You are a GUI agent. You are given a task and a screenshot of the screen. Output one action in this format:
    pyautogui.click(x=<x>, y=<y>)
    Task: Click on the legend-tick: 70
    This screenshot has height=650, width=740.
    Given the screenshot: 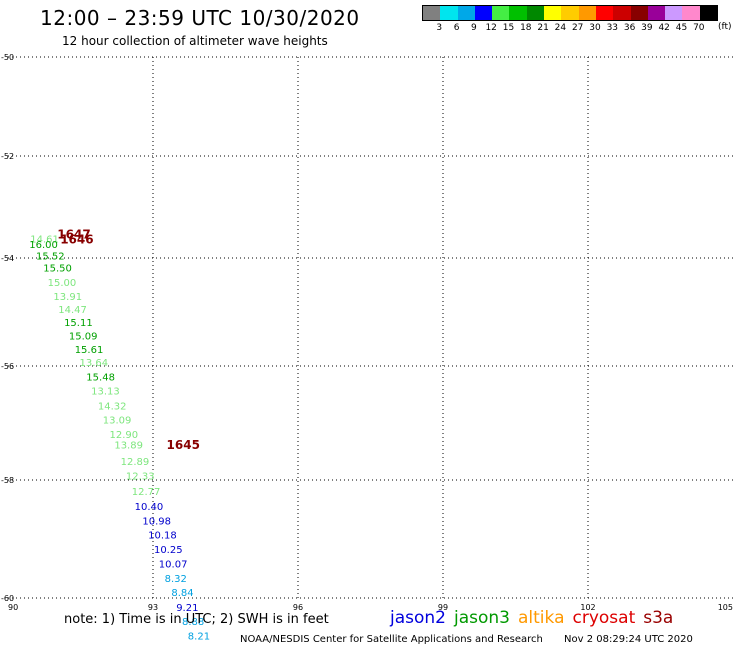 What is the action you would take?
    pyautogui.click(x=699, y=28)
    